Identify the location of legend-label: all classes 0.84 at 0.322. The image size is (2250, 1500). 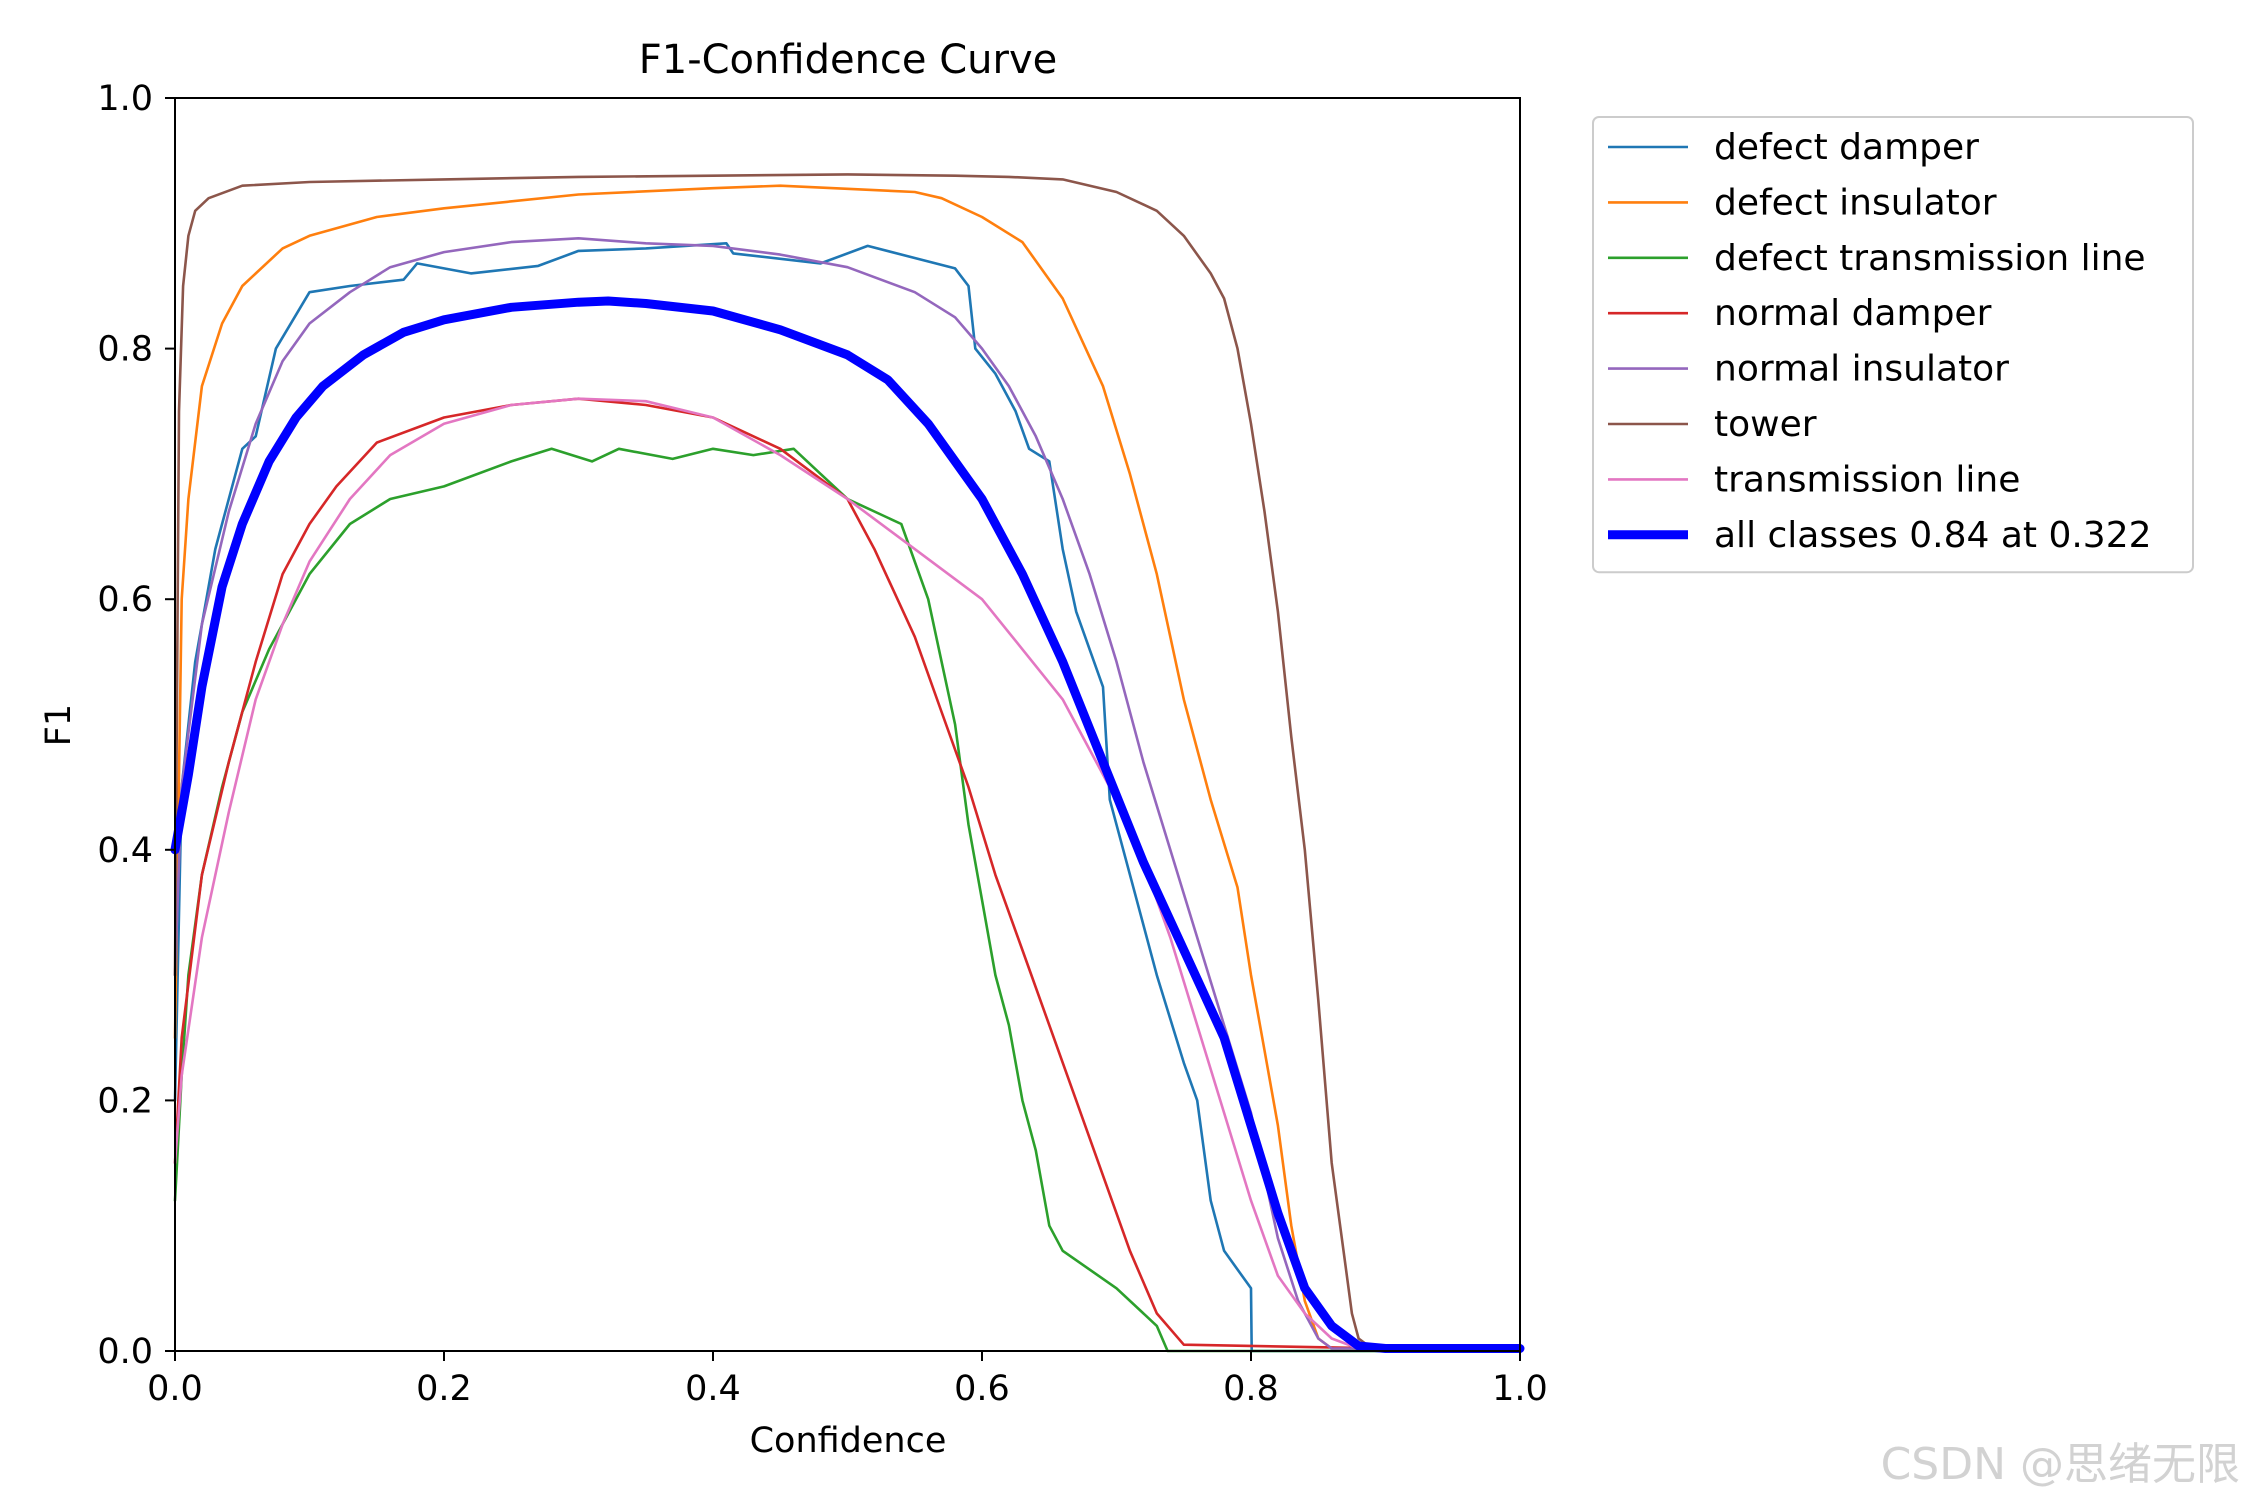
(1933, 535).